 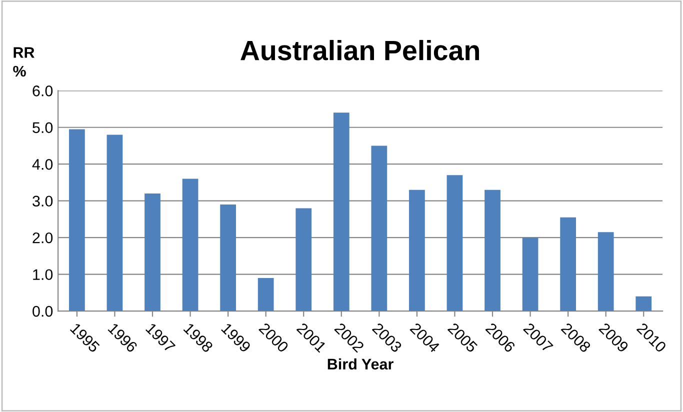 What do you see at coordinates (42, 128) in the screenshot?
I see `y-tick-label: 5.0` at bounding box center [42, 128].